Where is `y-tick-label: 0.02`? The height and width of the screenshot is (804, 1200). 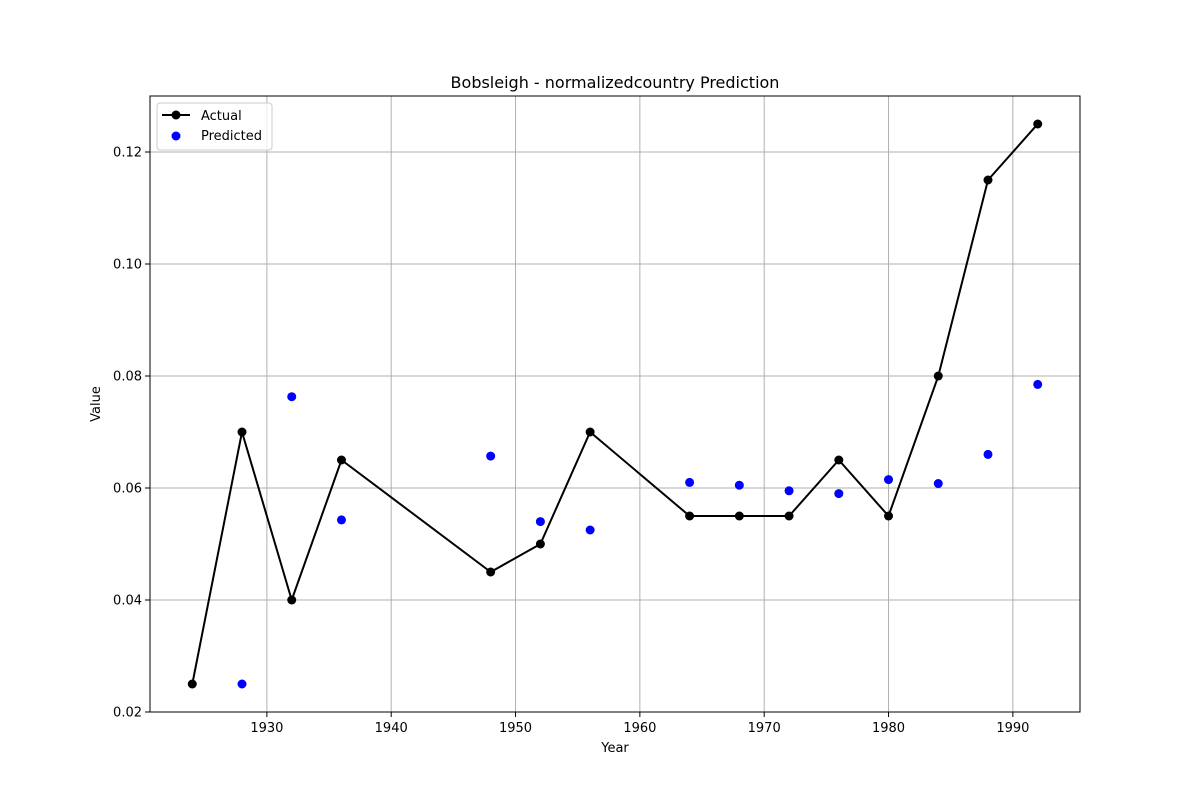 y-tick-label: 0.02 is located at coordinates (127, 713).